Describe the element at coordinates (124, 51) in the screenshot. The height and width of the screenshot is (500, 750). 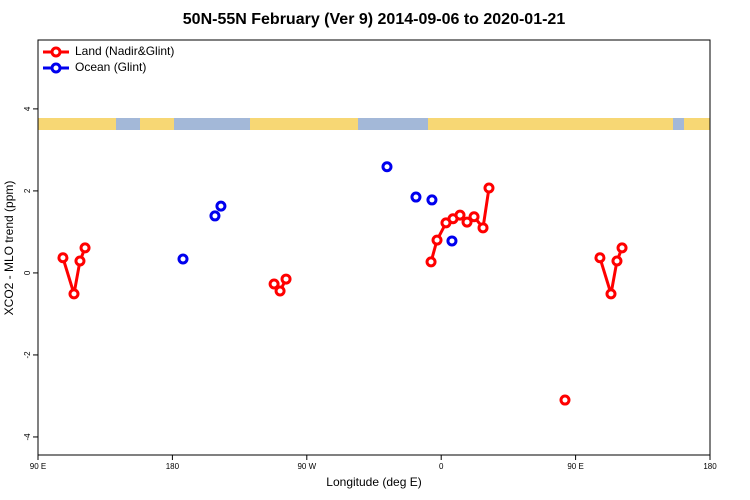
I see `legend-label: Land (Nadir&Glint)` at that location.